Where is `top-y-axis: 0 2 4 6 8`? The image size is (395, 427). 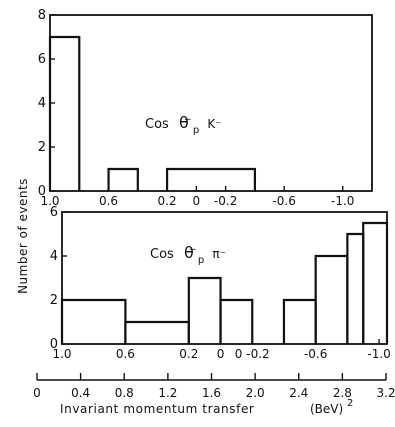
top-y-axis: 0 2 4 6 8 is located at coordinates (46, 103).